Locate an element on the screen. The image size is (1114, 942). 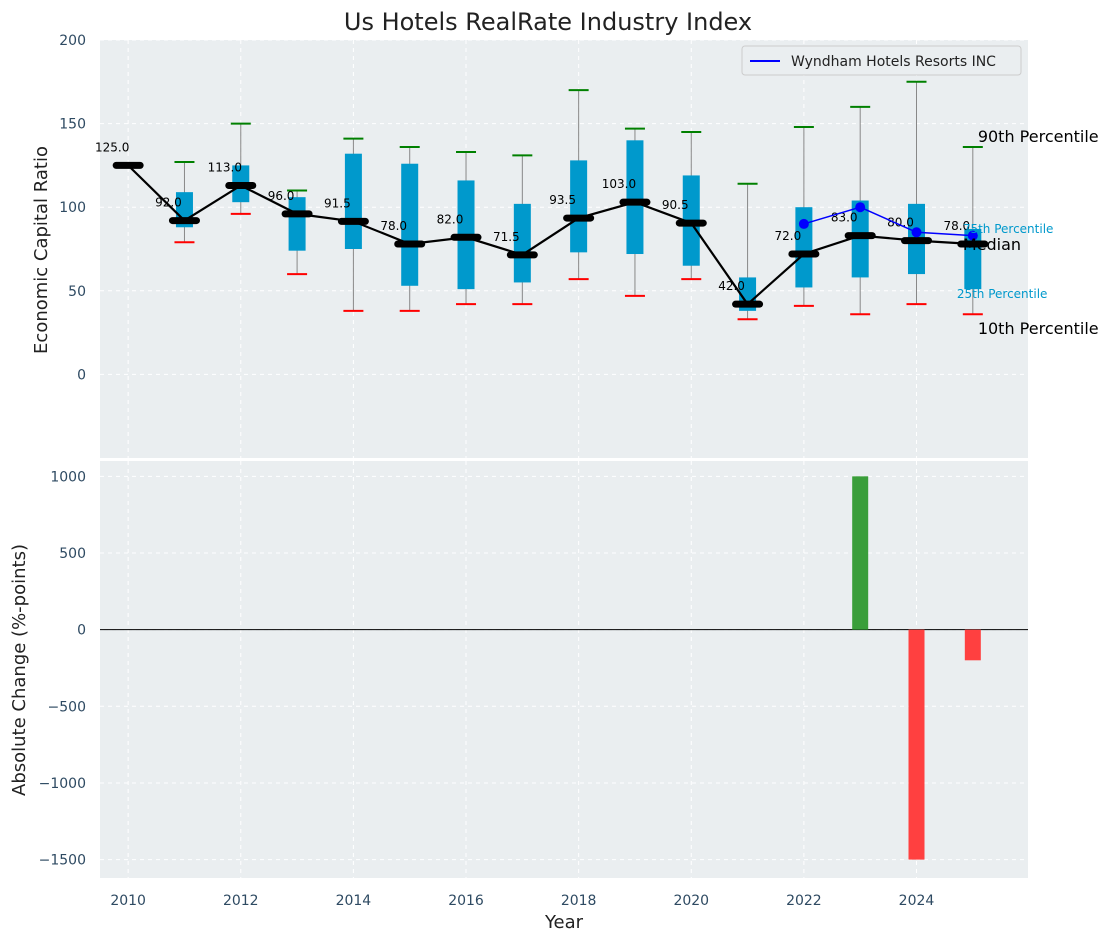
annotation-p90: 90th Percentile is located at coordinates (1038, 136).